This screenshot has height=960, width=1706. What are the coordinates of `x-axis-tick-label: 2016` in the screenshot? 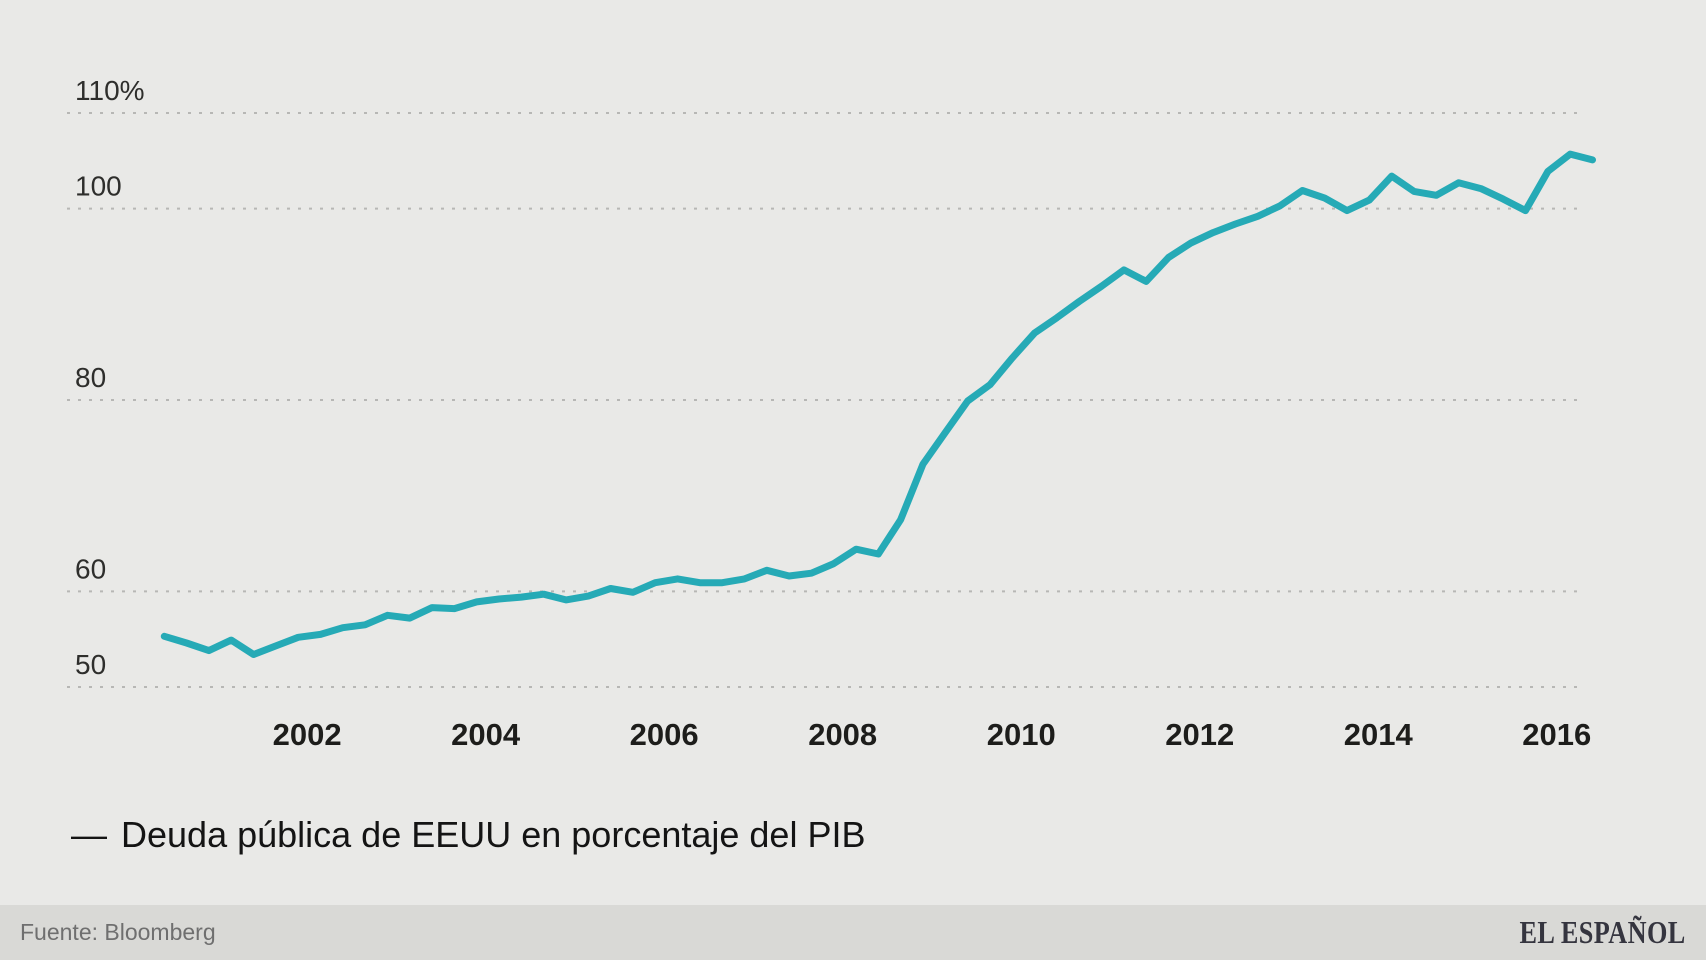 It's located at (1556, 734).